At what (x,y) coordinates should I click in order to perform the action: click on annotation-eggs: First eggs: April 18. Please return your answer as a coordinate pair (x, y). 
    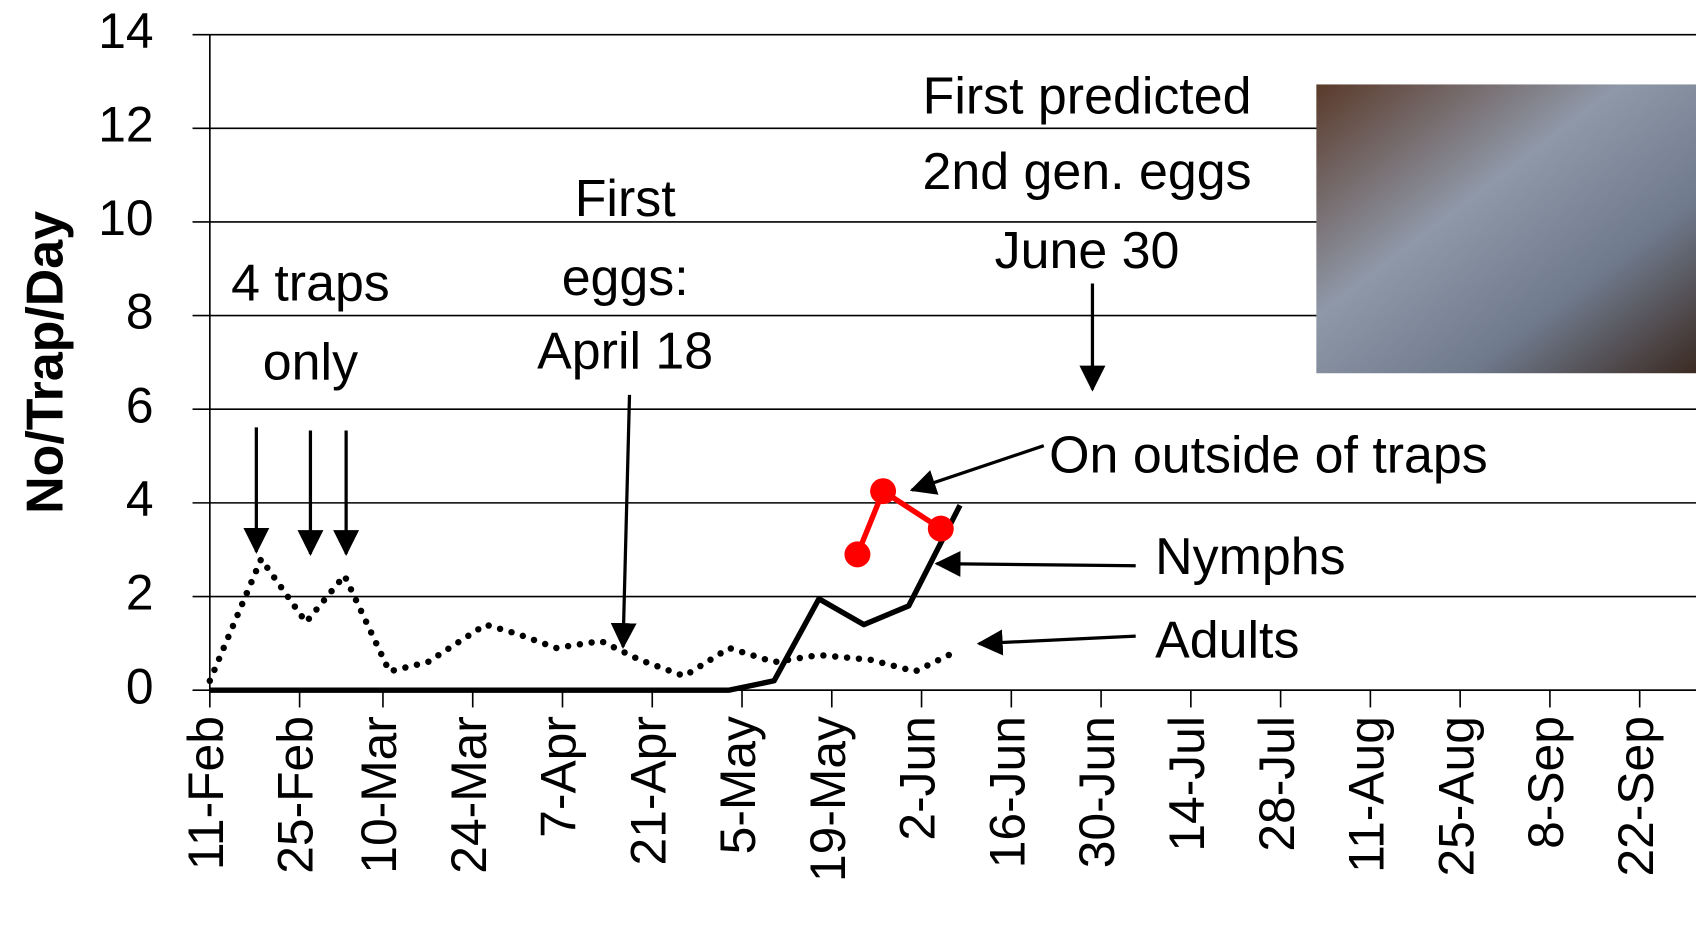
    Looking at the image, I should click on (625, 410).